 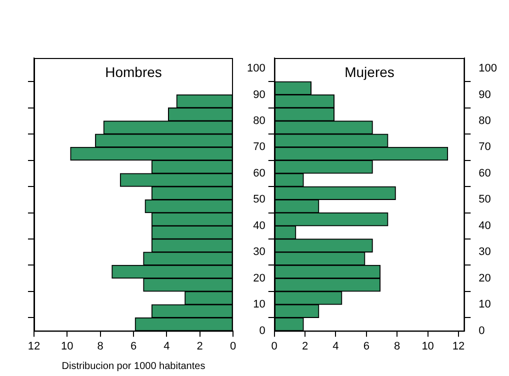 I want to click on y2-tick-label: 60, so click(x=259, y=173).